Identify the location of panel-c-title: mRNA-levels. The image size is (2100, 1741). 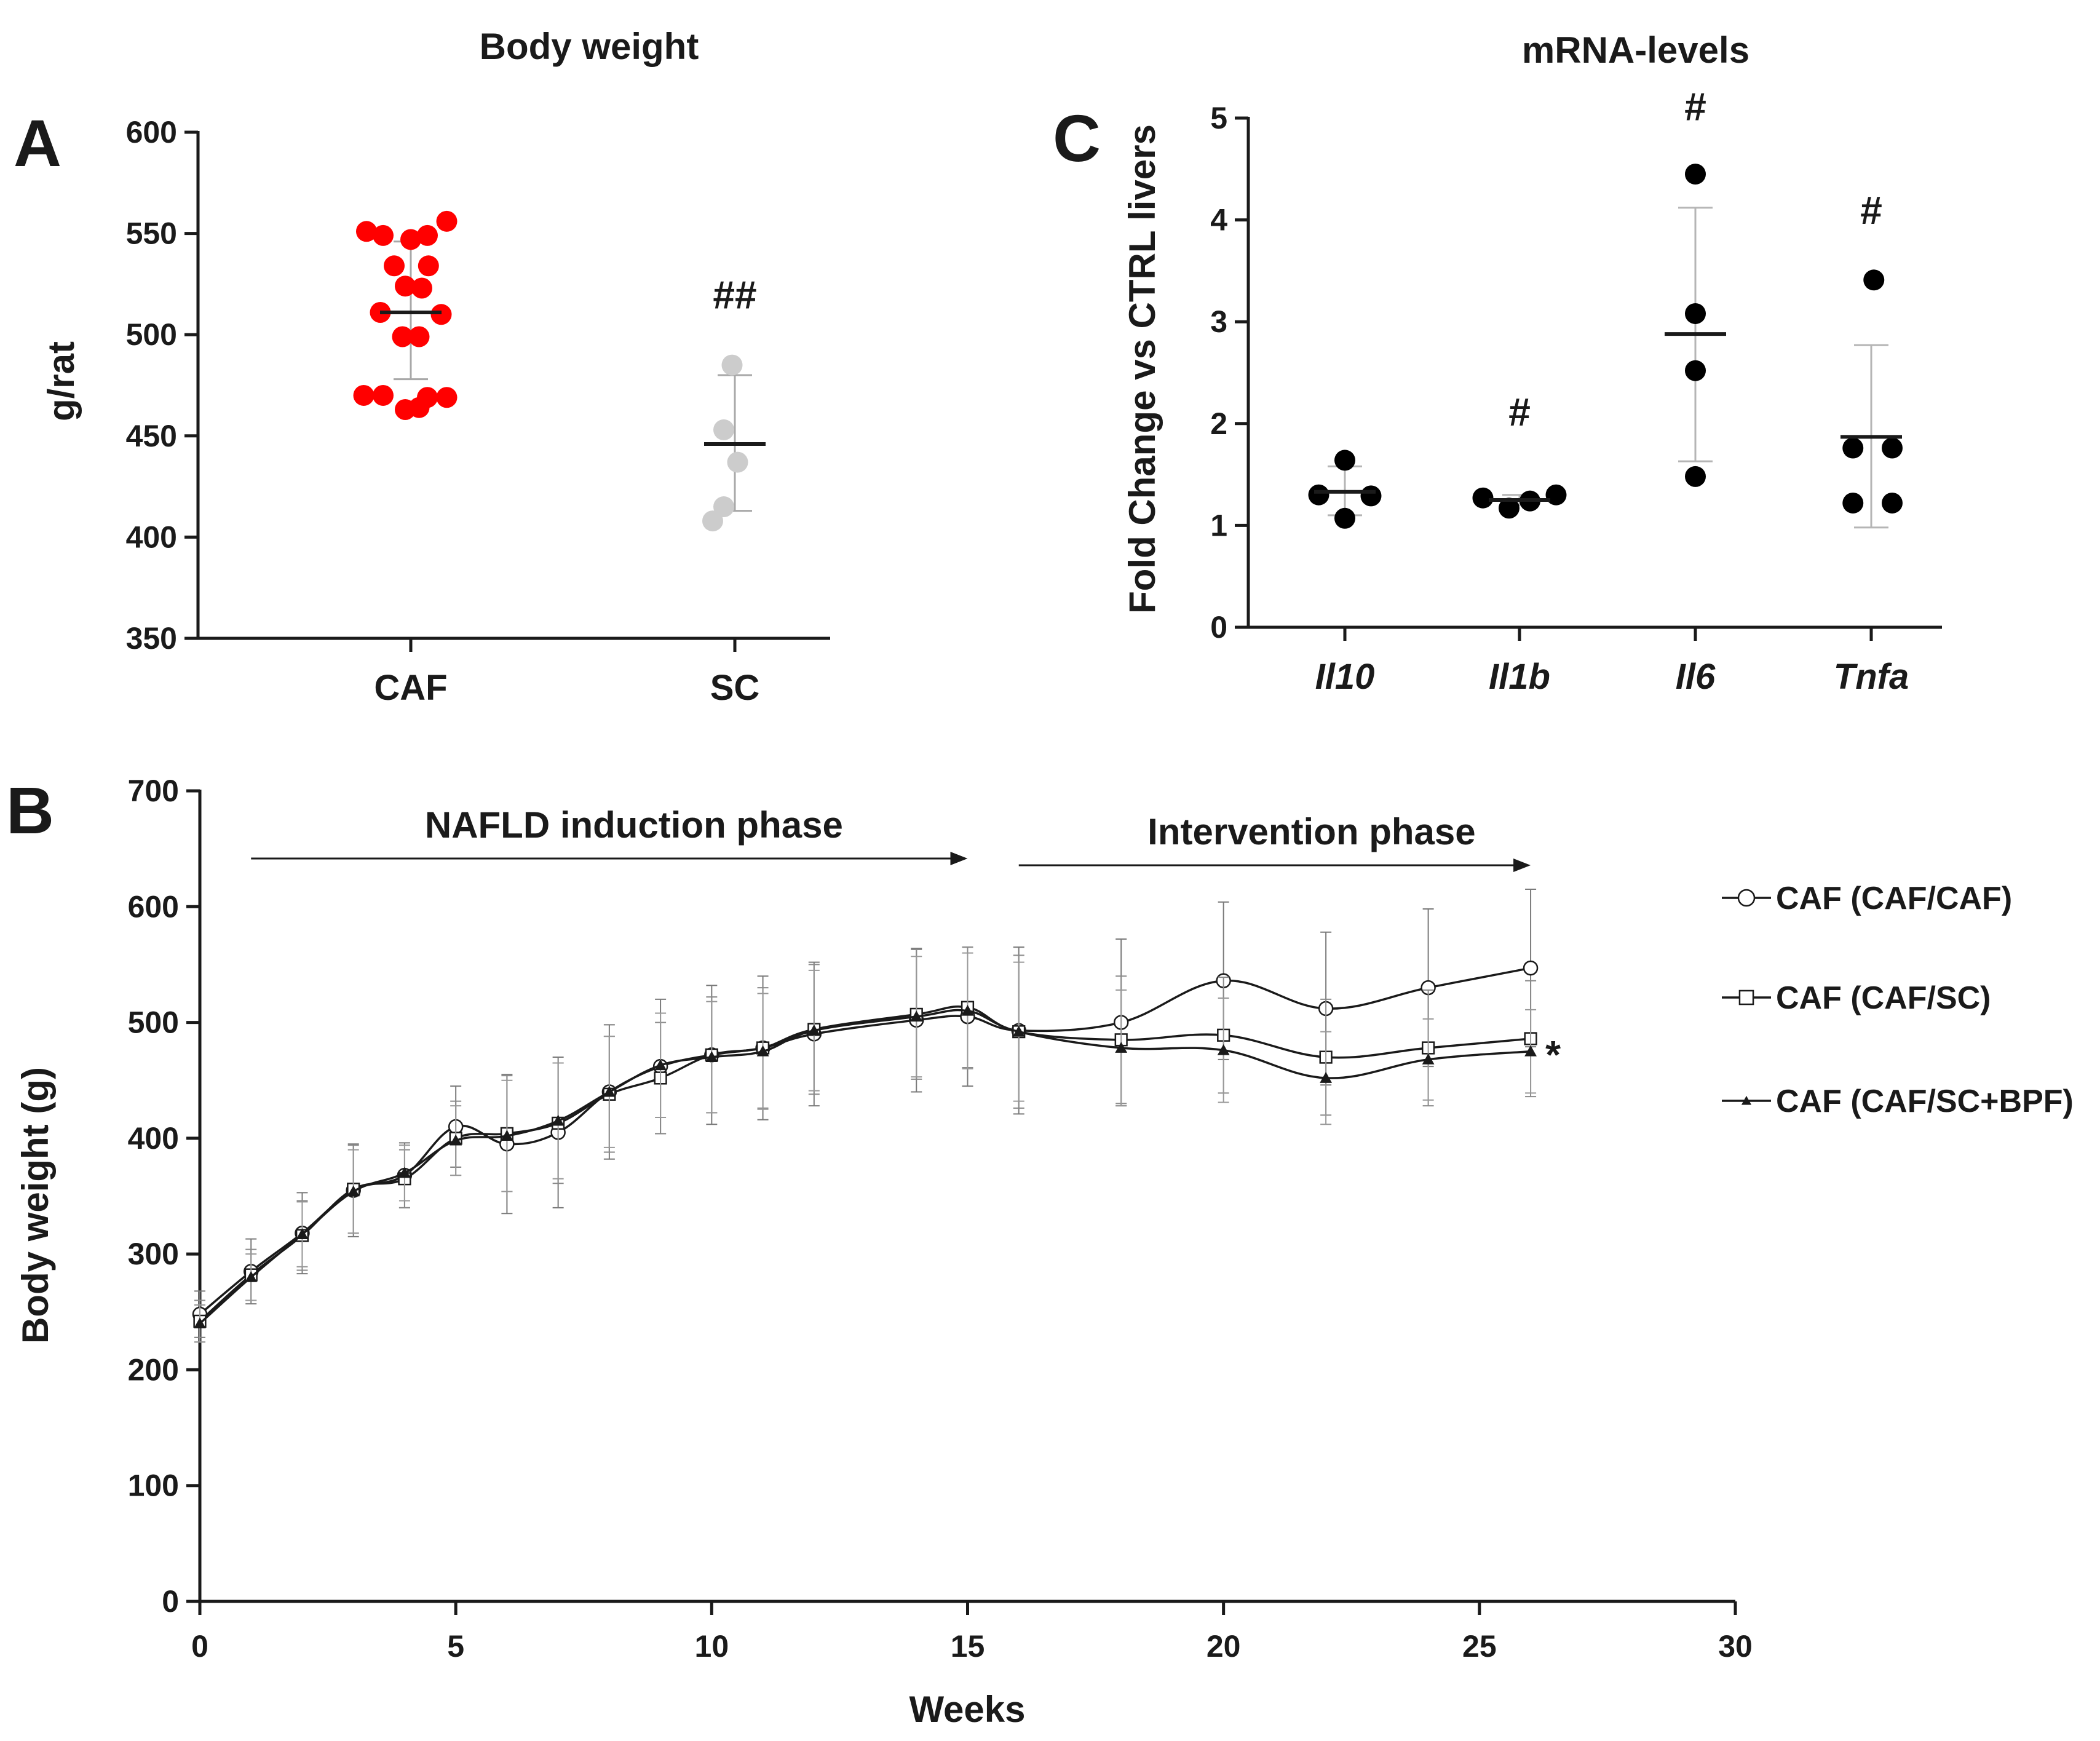
(1635, 51).